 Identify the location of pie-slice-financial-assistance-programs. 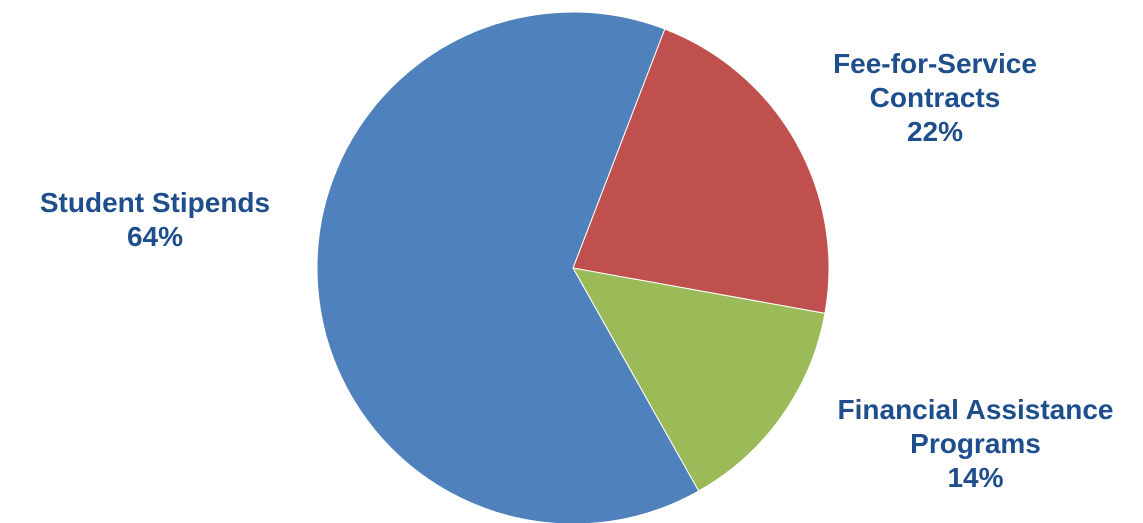
(699, 379).